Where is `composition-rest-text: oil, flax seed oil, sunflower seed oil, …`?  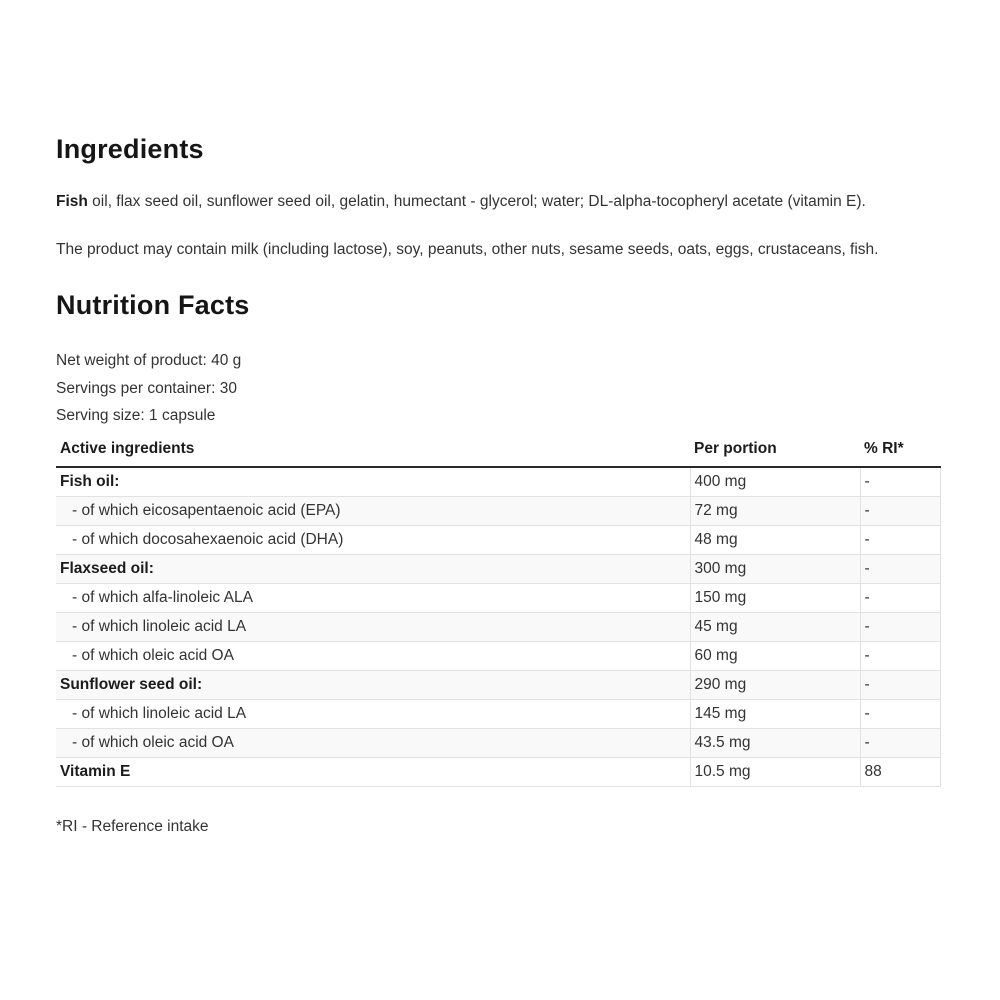
composition-rest-text: oil, flax seed oil, sunflower seed oil, … is located at coordinates (476, 201).